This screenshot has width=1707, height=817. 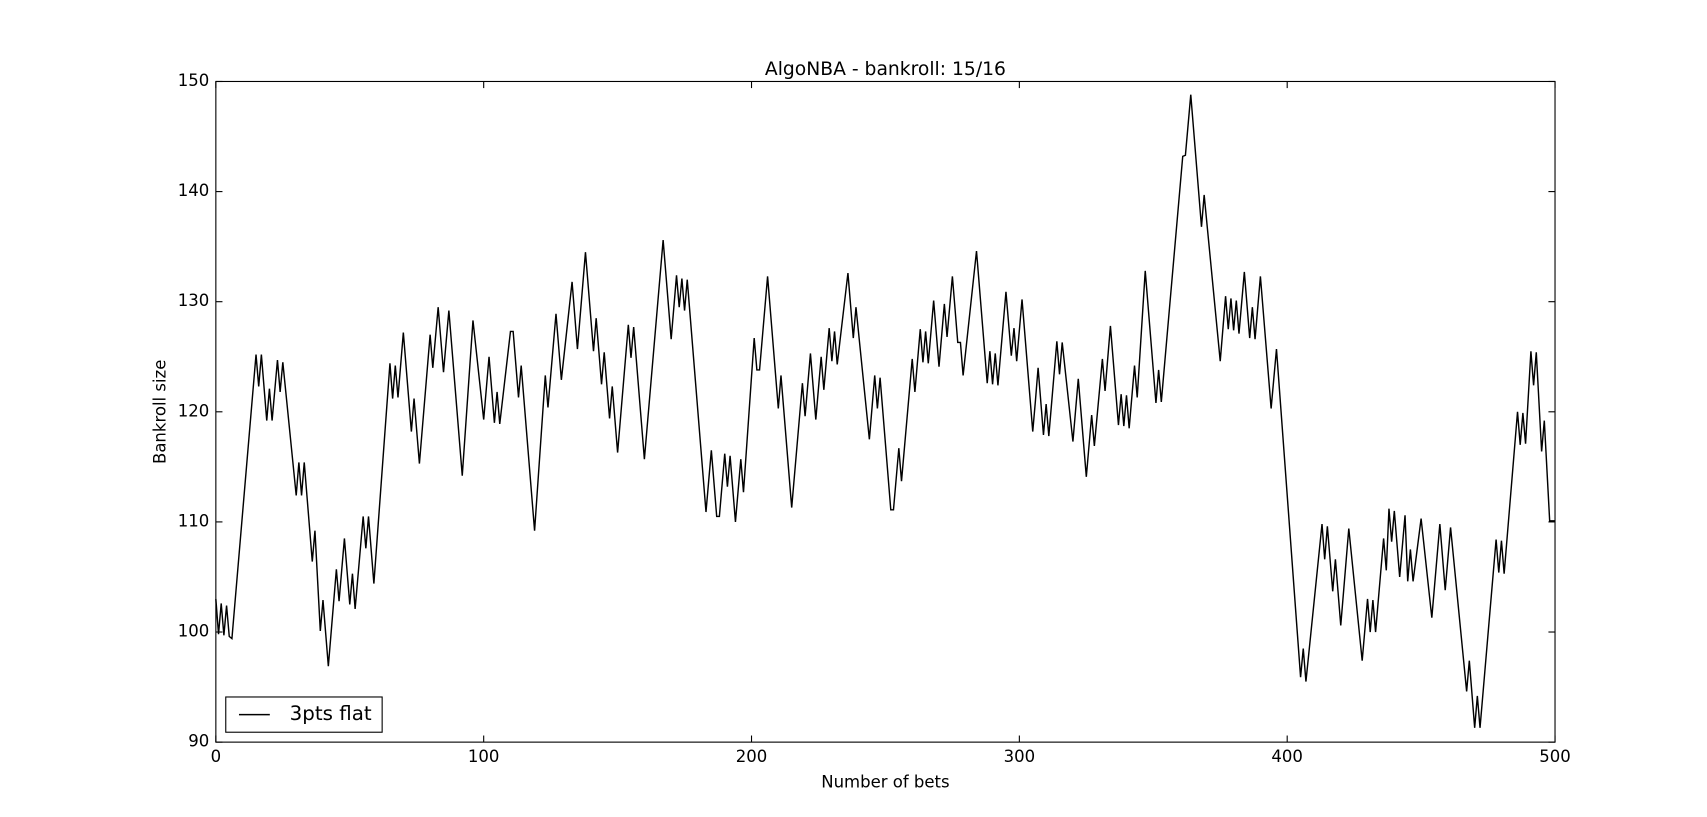 I want to click on x-tick-label: 500, so click(x=1555, y=756).